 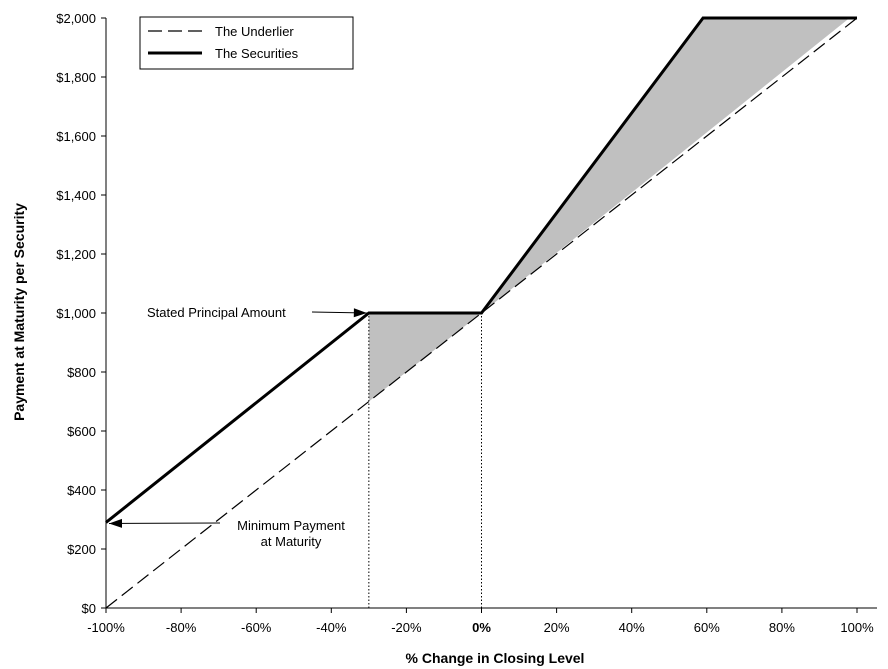 I want to click on x-tick-label: 80%, so click(x=782, y=627).